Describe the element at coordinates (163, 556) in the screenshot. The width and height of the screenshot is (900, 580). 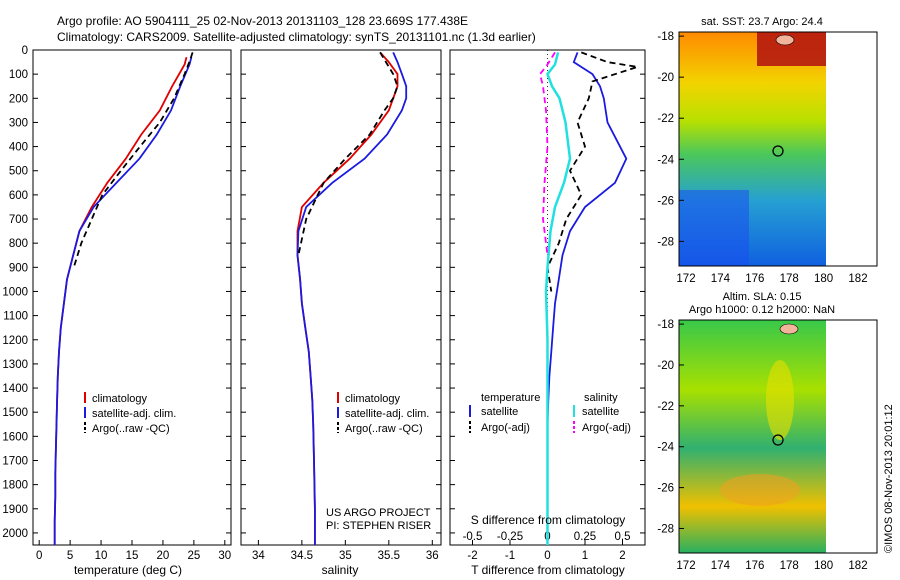
I see `temperature-x-tick-label: 20` at that location.